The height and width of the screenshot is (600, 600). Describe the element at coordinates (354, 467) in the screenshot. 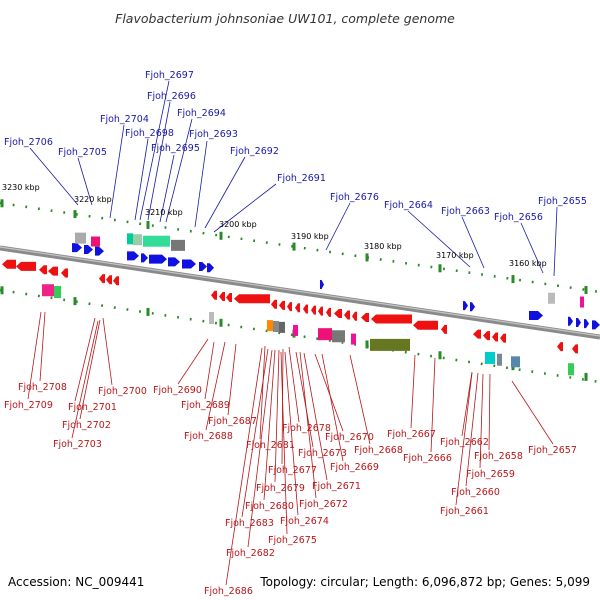

I see `gene-label-fjoh-2669: Fjoh_2669` at that location.